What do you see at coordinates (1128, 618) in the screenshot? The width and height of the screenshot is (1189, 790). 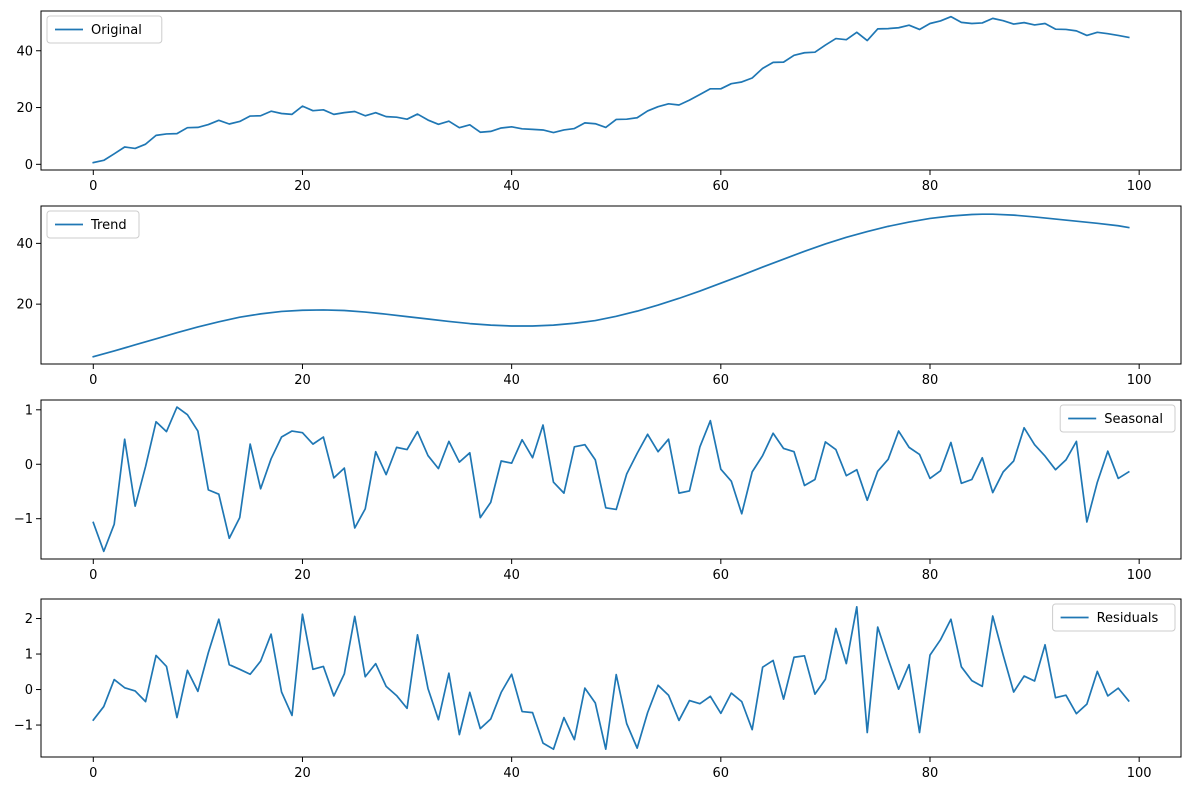 I see `legend-label: Residuals` at bounding box center [1128, 618].